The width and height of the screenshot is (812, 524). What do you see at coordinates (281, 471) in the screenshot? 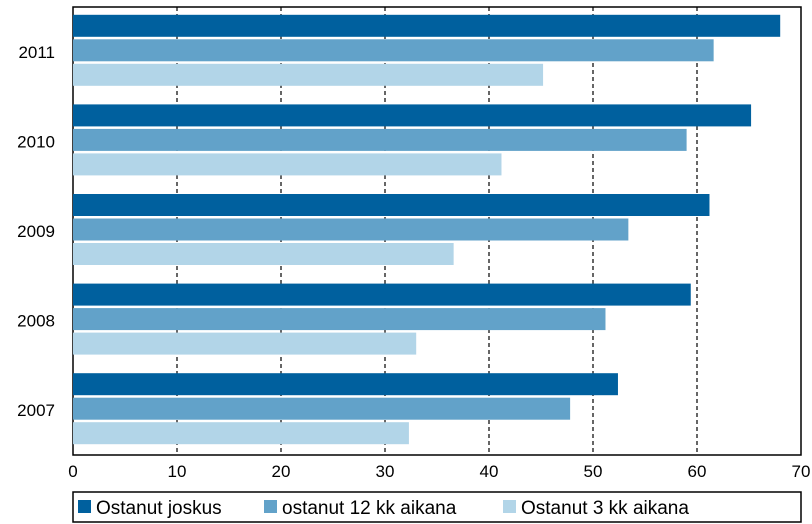
I see `x-tick-label: 20` at bounding box center [281, 471].